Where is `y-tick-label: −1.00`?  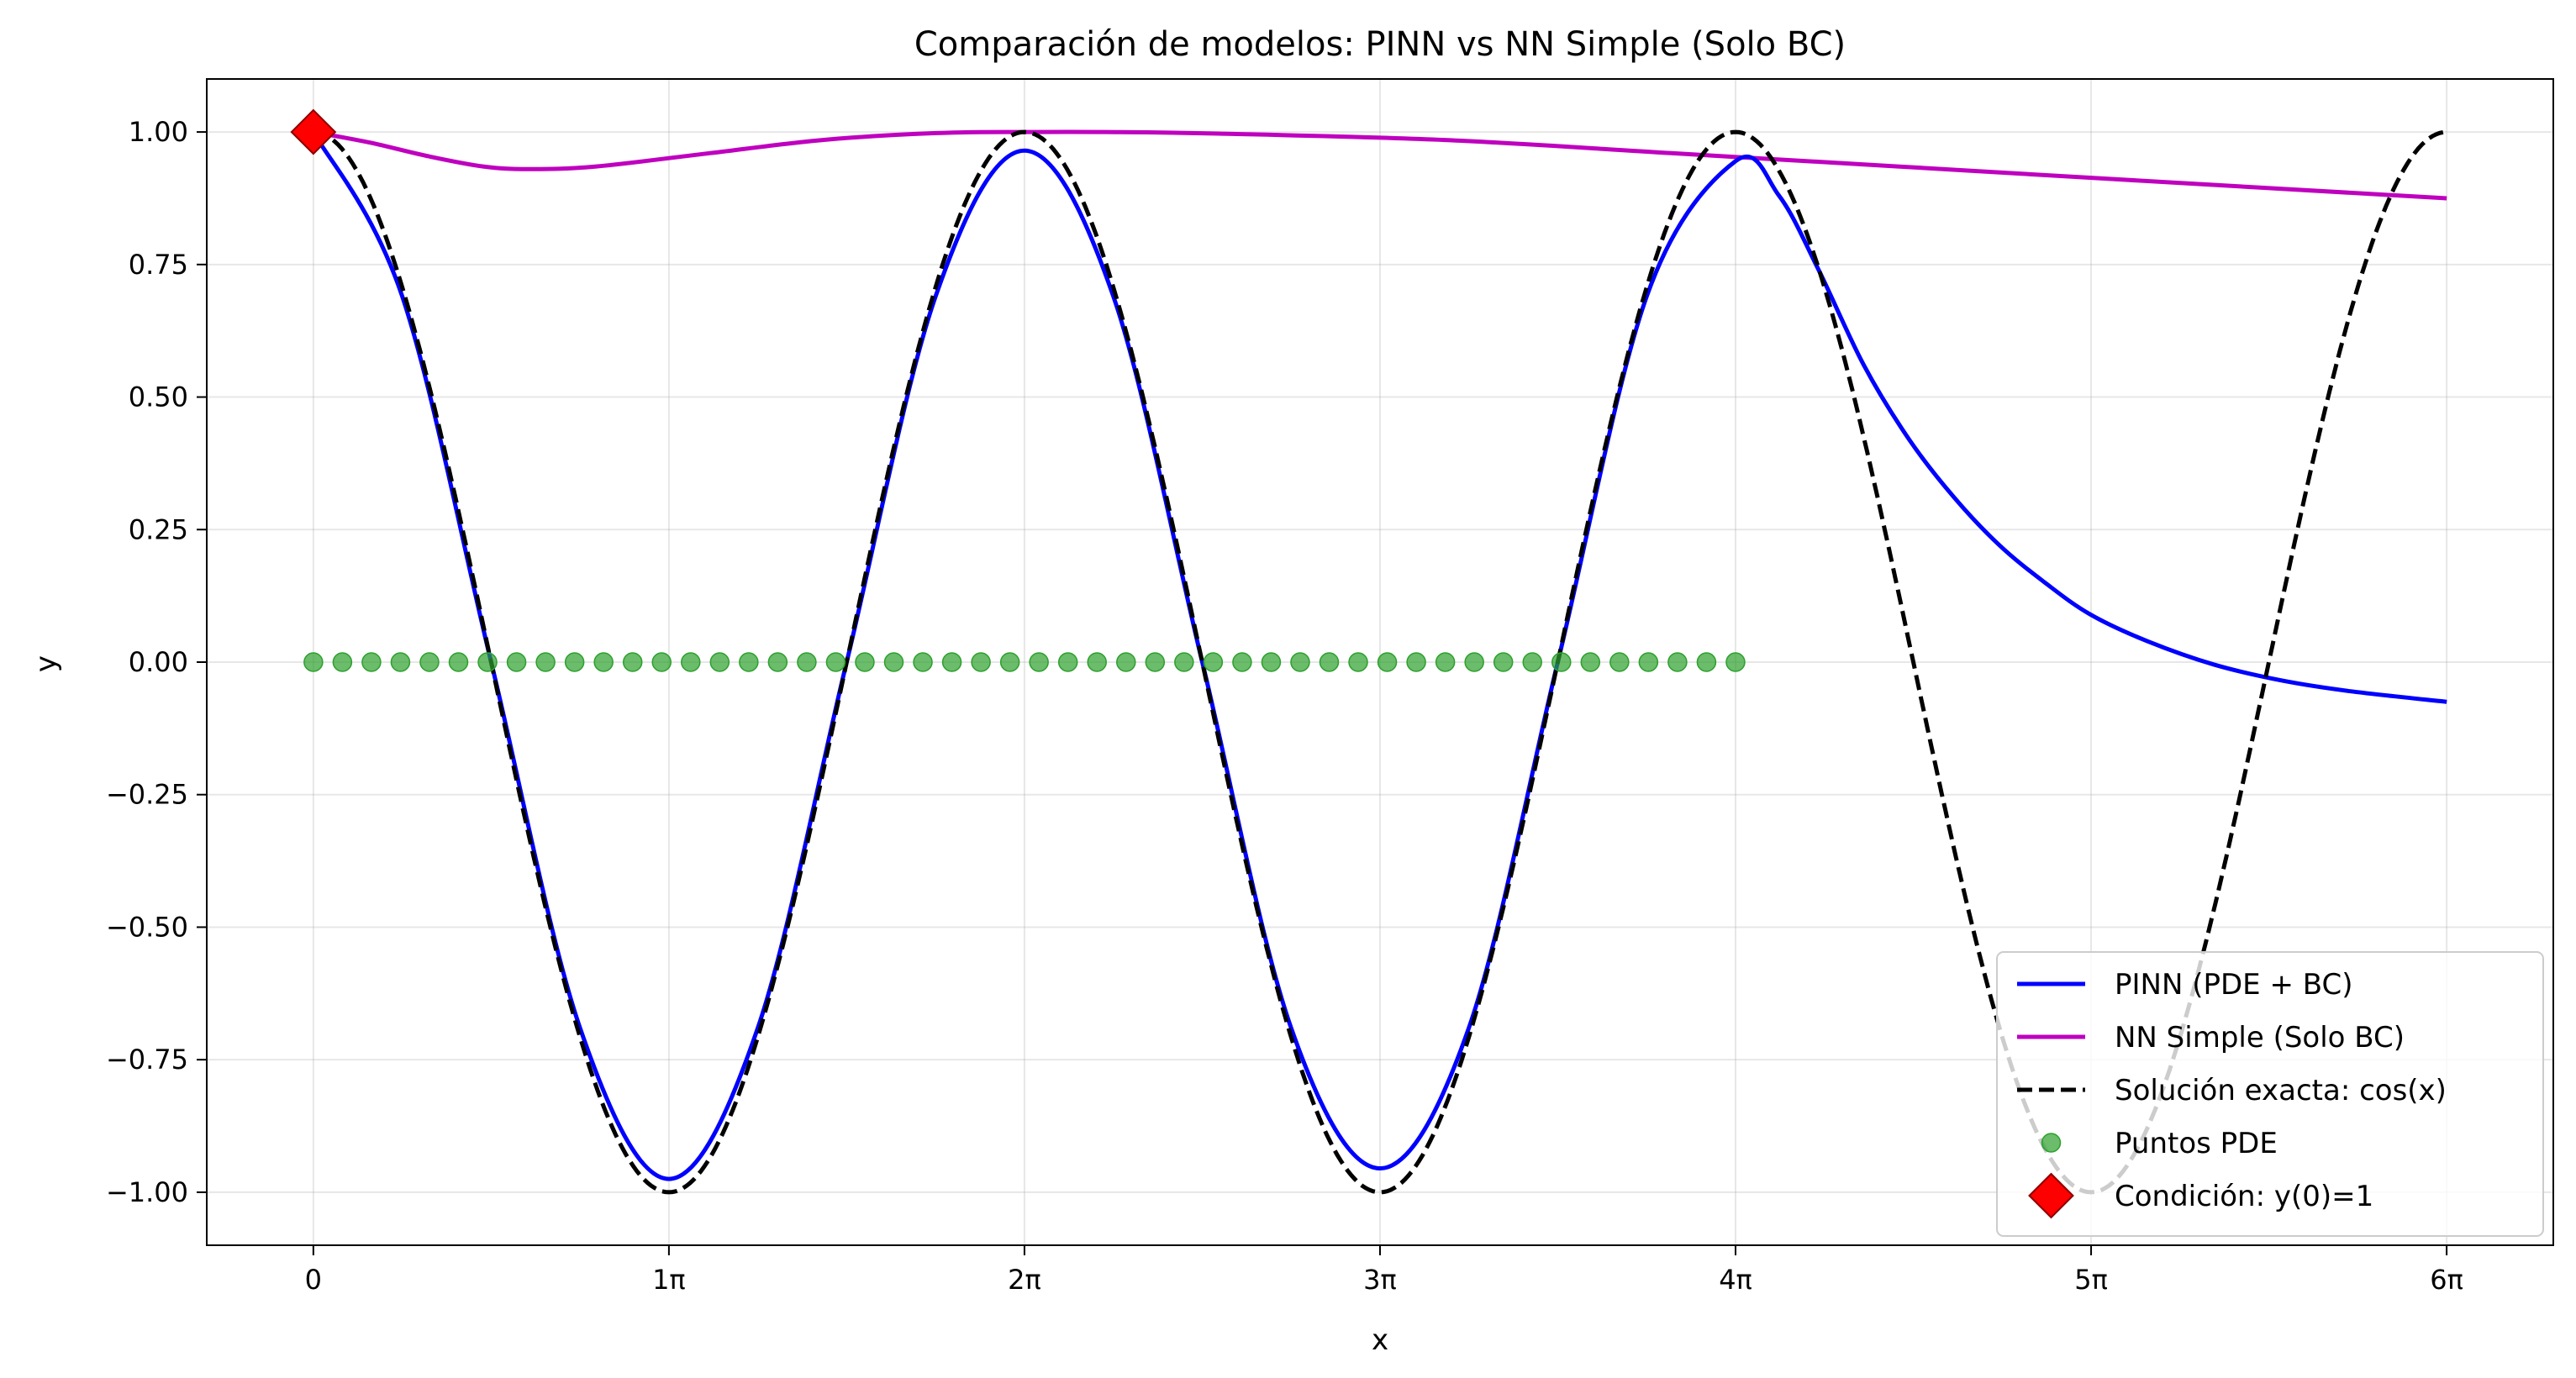 y-tick-label: −1.00 is located at coordinates (147, 1192).